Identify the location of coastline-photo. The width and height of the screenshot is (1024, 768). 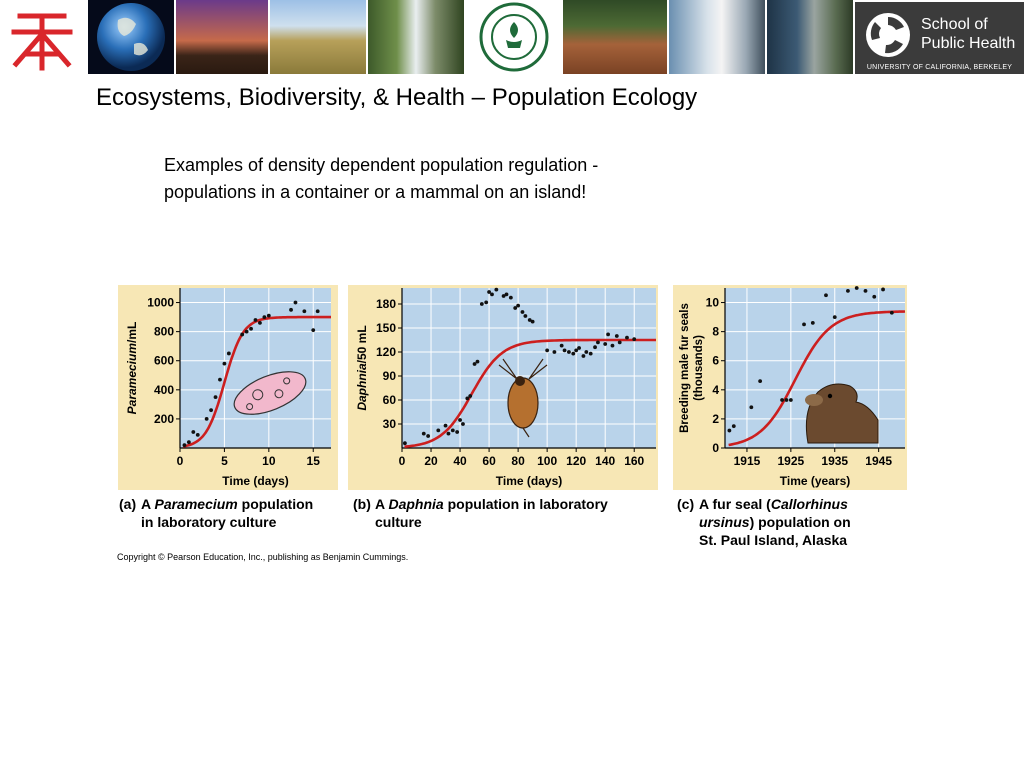
(810, 37).